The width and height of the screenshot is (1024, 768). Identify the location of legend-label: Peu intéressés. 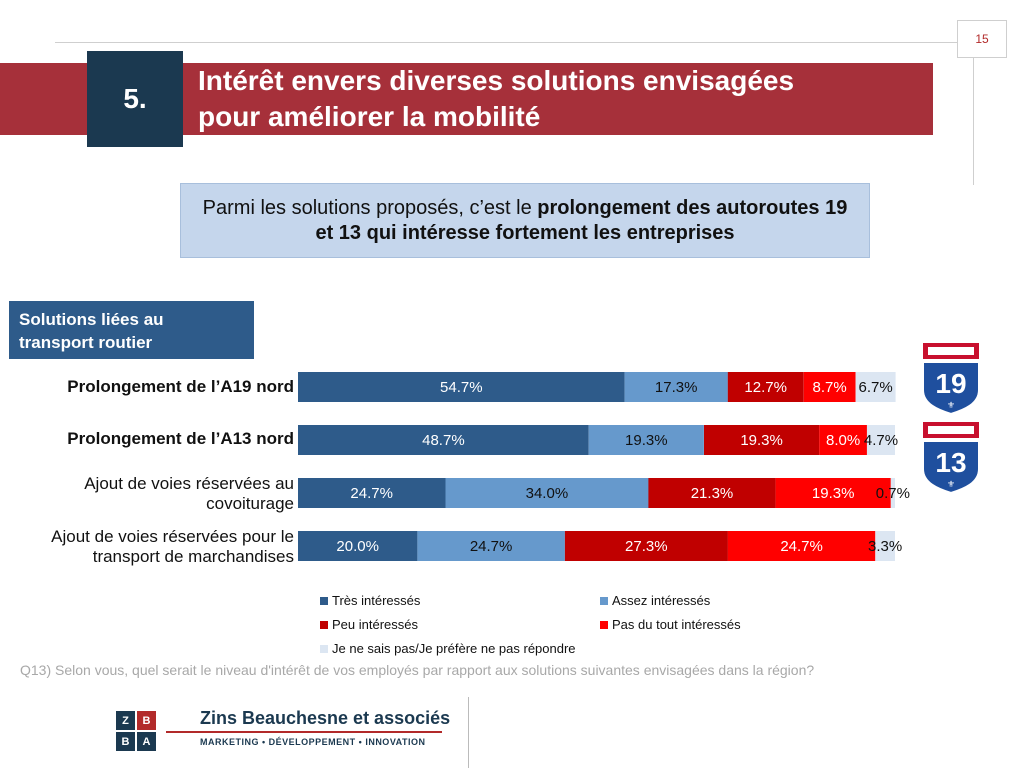
(375, 624).